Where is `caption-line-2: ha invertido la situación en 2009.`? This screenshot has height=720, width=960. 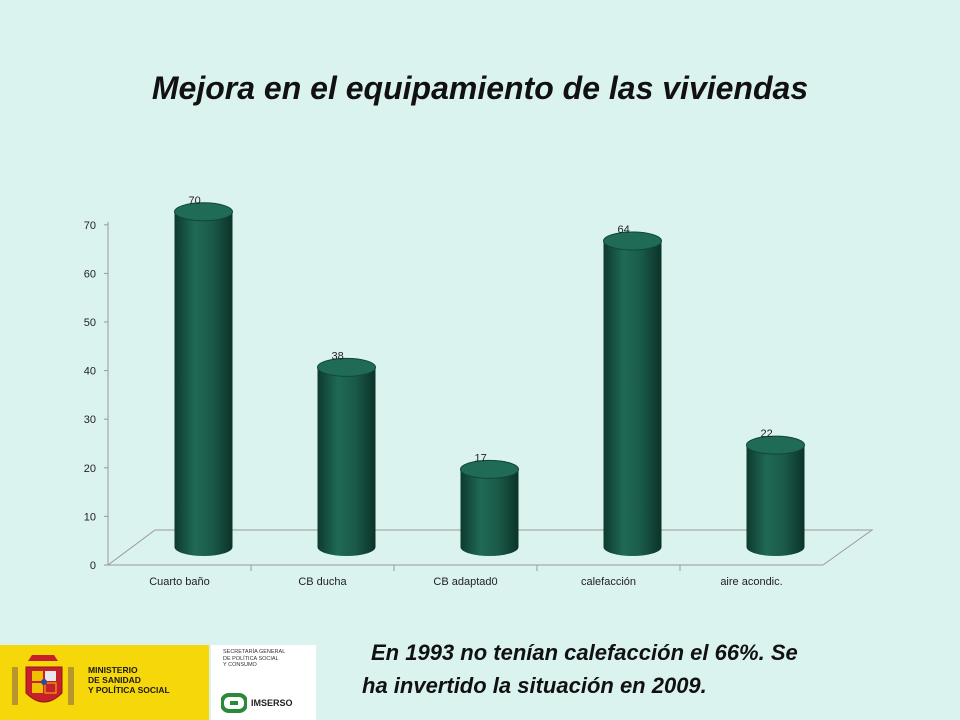
caption-line-2: ha invertido la situación en 2009. is located at coordinates (534, 685).